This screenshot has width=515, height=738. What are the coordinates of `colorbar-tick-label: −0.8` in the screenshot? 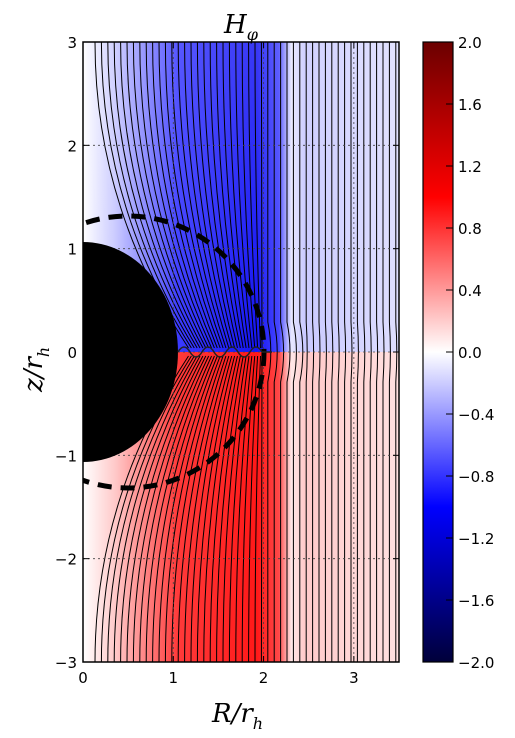 It's located at (476, 477).